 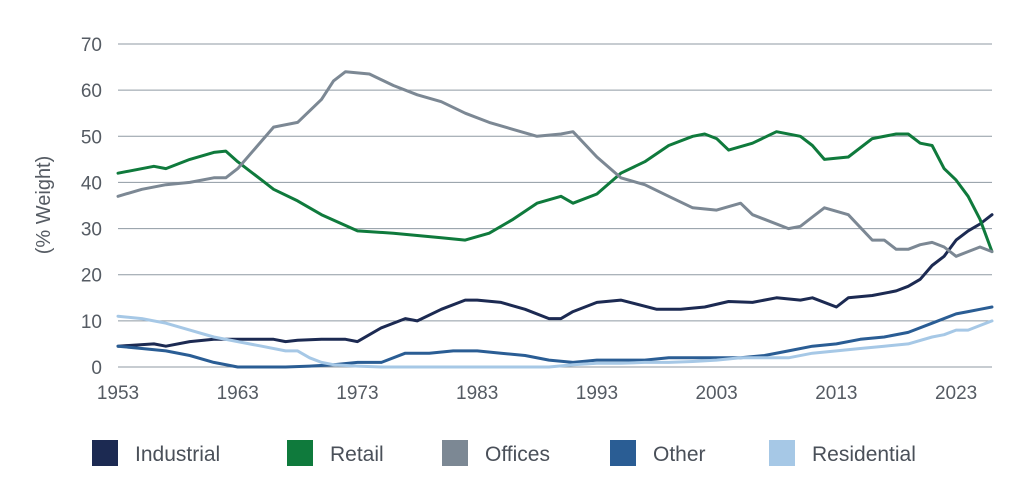 I want to click on x-tick-label: 1993, so click(x=597, y=393).